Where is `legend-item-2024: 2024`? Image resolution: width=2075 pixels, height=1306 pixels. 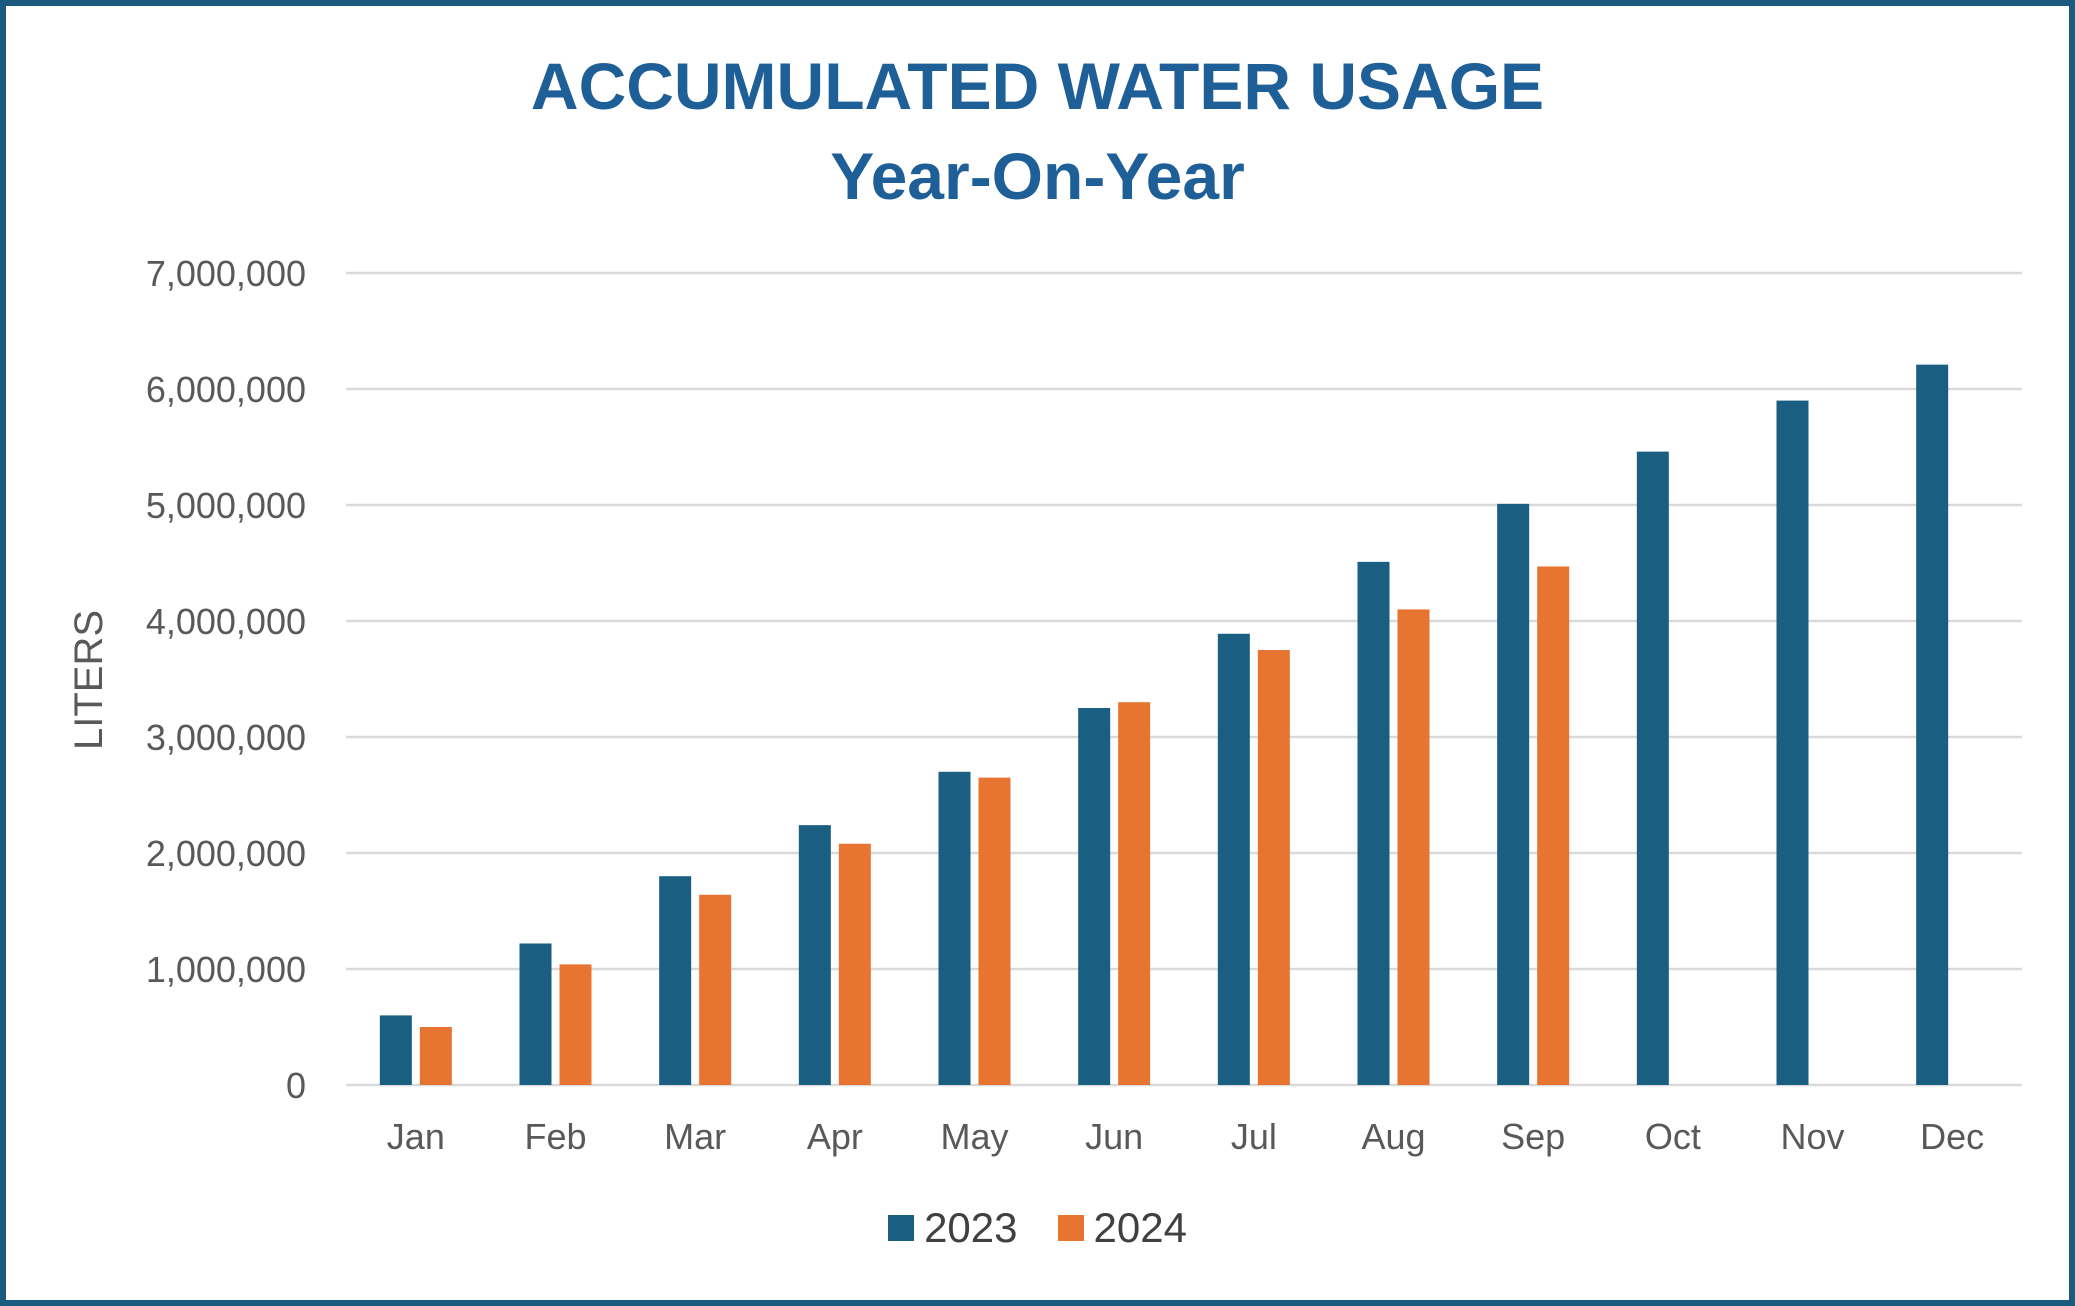
legend-item-2024: 2024 is located at coordinates (1122, 1228).